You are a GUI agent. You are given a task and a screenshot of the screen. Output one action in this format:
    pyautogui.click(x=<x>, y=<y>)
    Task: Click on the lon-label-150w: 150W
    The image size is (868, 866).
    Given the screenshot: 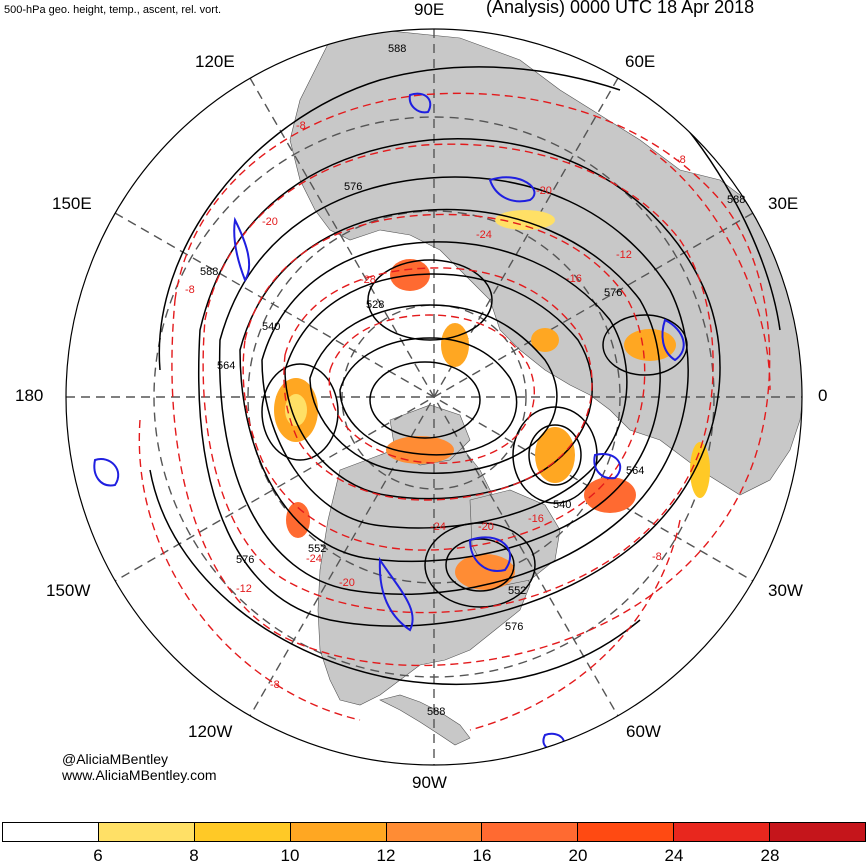 What is the action you would take?
    pyautogui.click(x=68, y=590)
    